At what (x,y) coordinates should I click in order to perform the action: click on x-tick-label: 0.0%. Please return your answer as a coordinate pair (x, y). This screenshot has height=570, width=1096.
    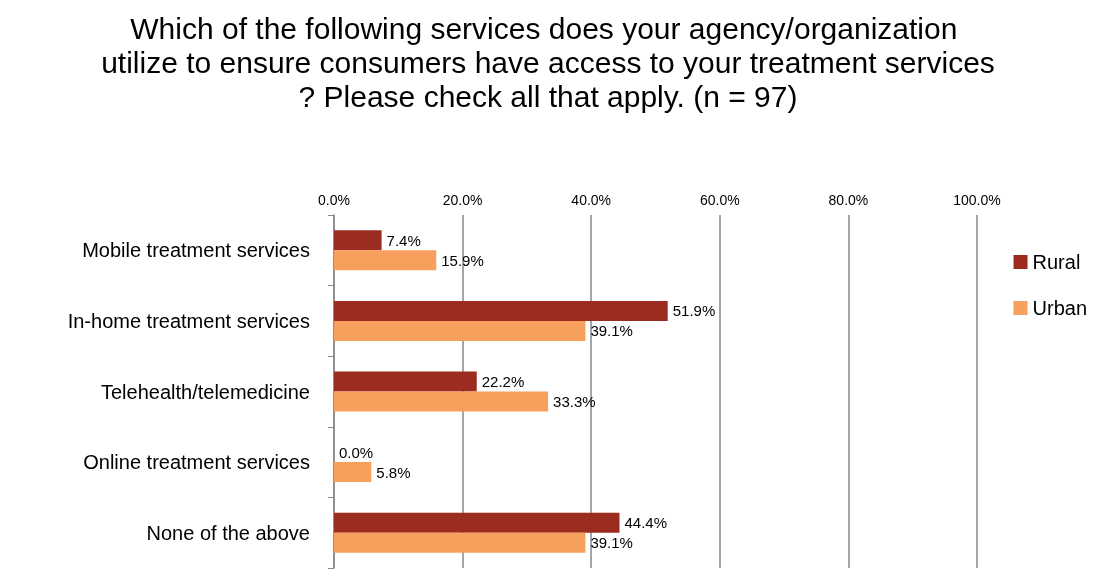
    Looking at the image, I should click on (334, 200).